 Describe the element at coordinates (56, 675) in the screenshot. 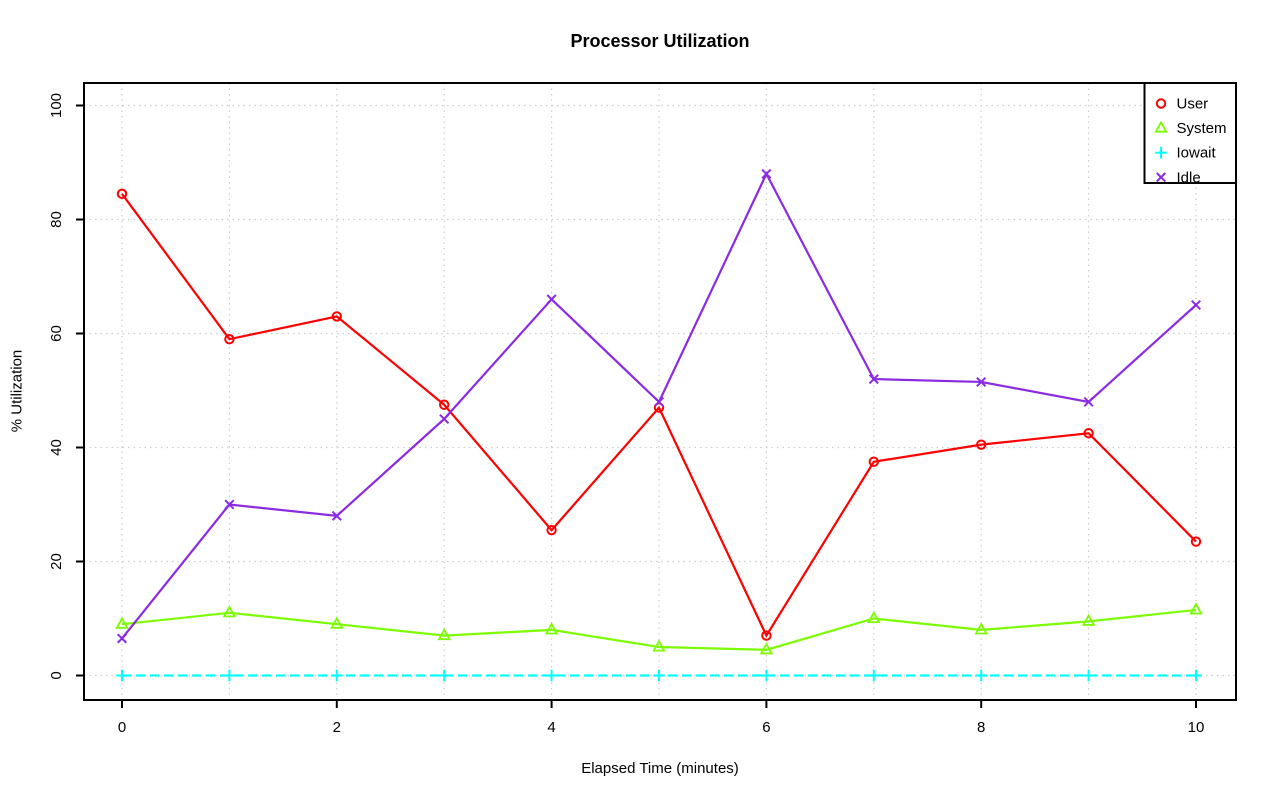

I see `y-tick-label: 0` at that location.